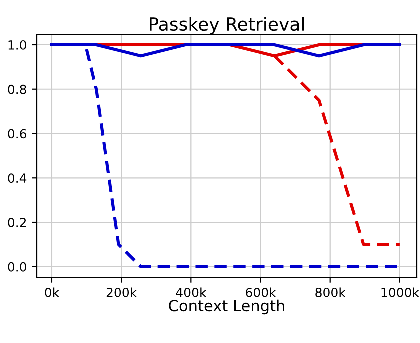 The height and width of the screenshot is (343, 420). What do you see at coordinates (17, 89) in the screenshot?
I see `y-tick-label: 0.8` at bounding box center [17, 89].